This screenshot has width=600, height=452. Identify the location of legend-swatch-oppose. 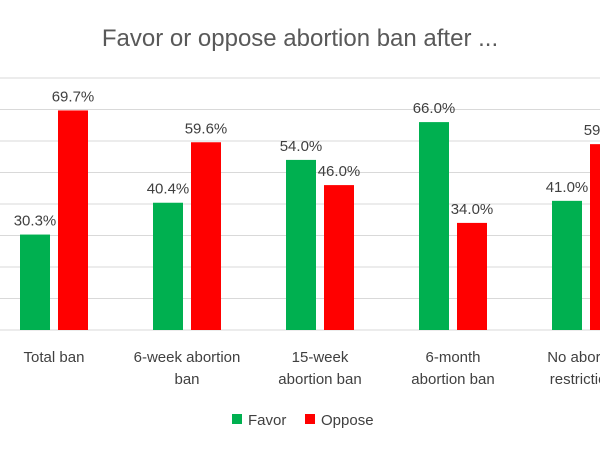
(310, 419).